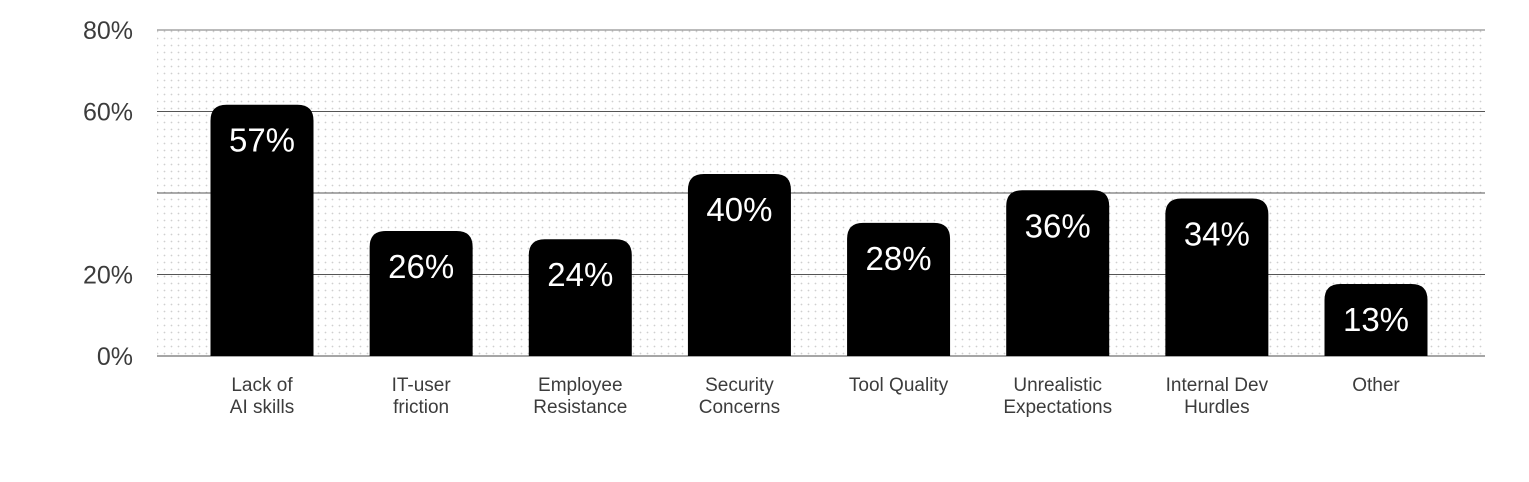 The image size is (1529, 482). Describe the element at coordinates (108, 194) in the screenshot. I see `y-axis-tick-labels: 0% 20% 60% 80%` at that location.